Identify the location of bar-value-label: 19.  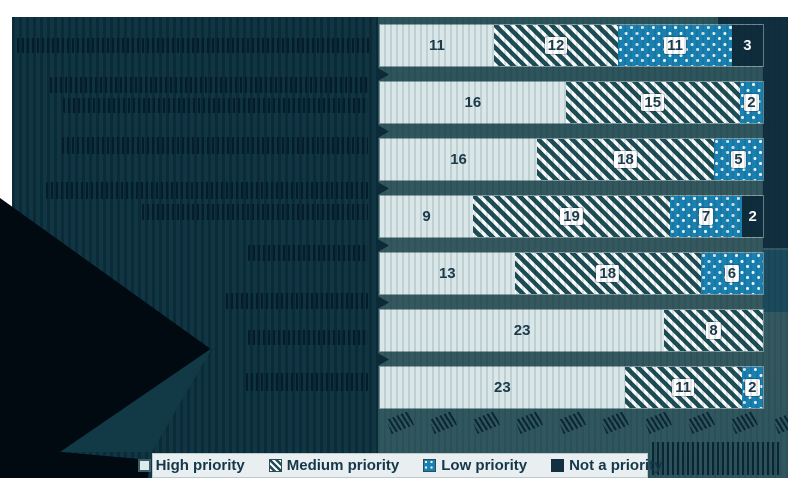
(571, 216).